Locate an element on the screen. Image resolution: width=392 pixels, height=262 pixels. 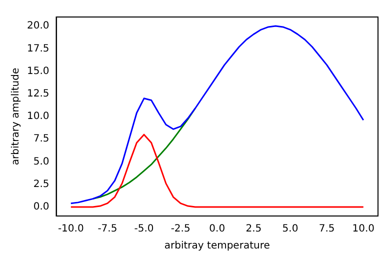
y-tick-label: 0.0 is located at coordinates (41, 207).